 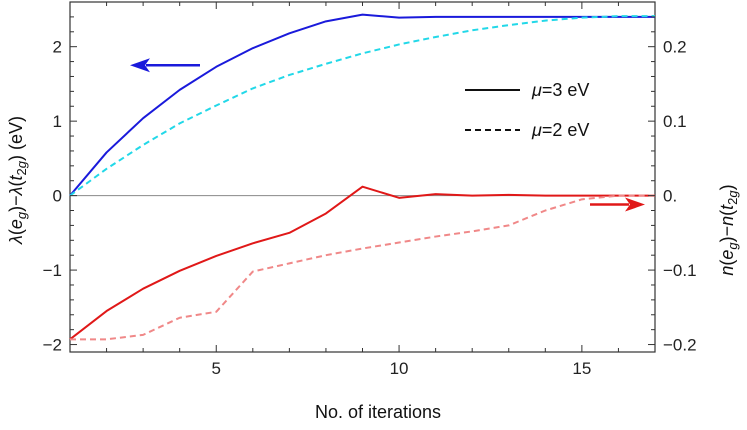 I want to click on y-tick-label-right: 0., so click(x=670, y=196).